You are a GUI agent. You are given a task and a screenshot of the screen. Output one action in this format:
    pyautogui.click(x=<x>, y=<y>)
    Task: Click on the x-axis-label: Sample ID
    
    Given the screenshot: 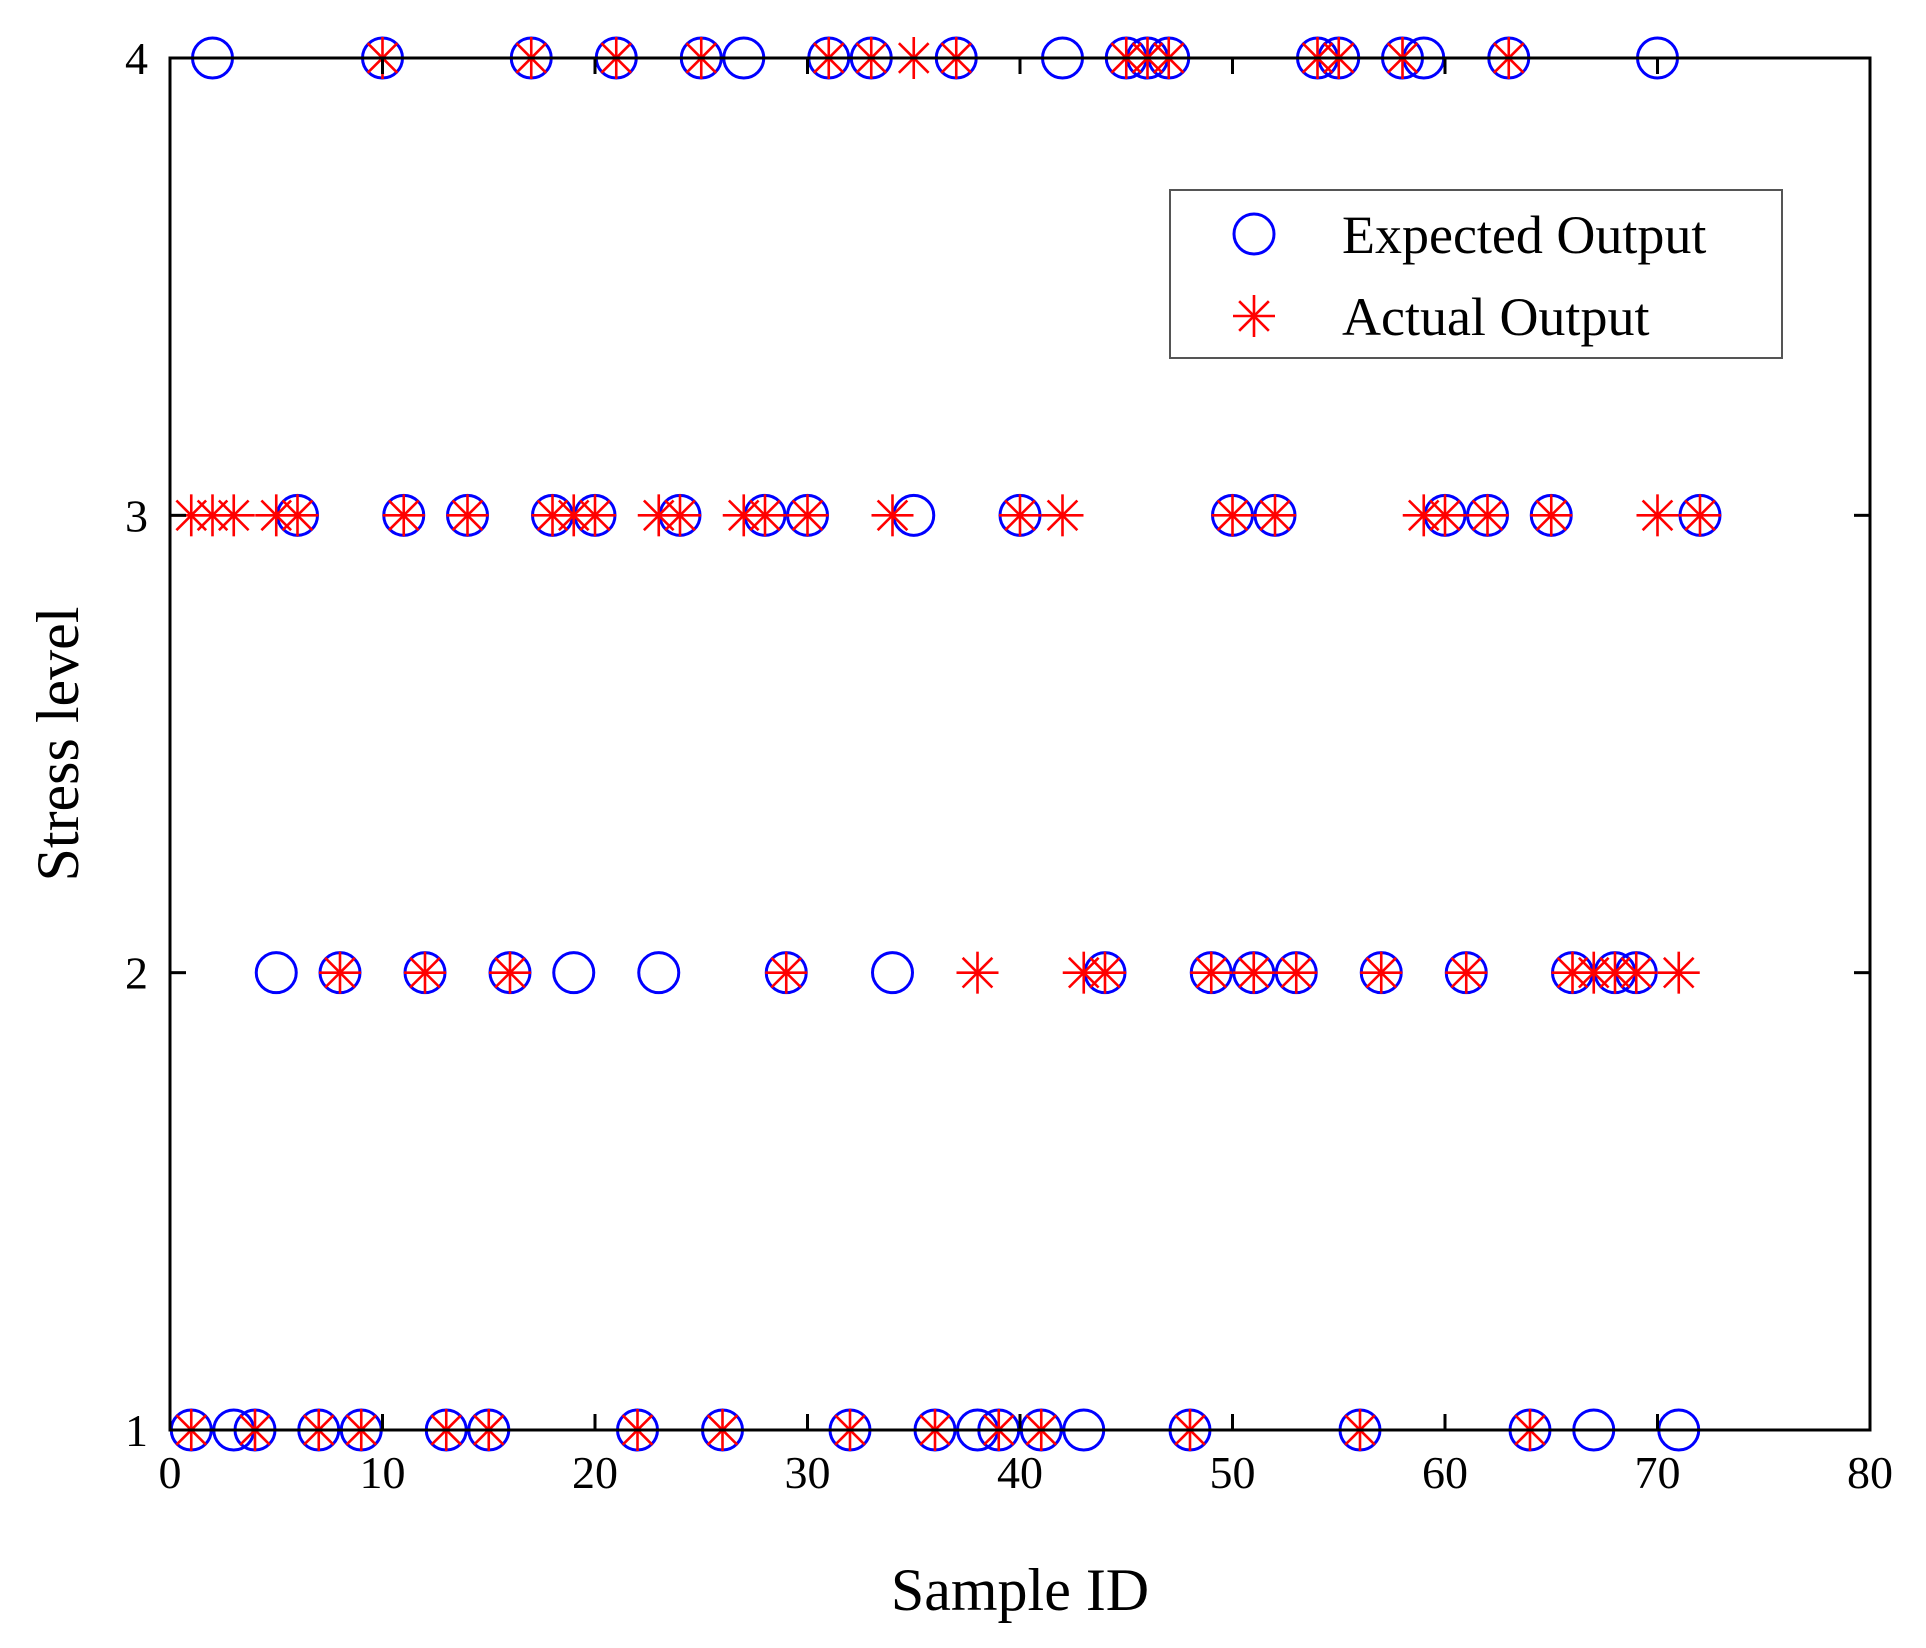 What is the action you would take?
    pyautogui.click(x=1020, y=1590)
    